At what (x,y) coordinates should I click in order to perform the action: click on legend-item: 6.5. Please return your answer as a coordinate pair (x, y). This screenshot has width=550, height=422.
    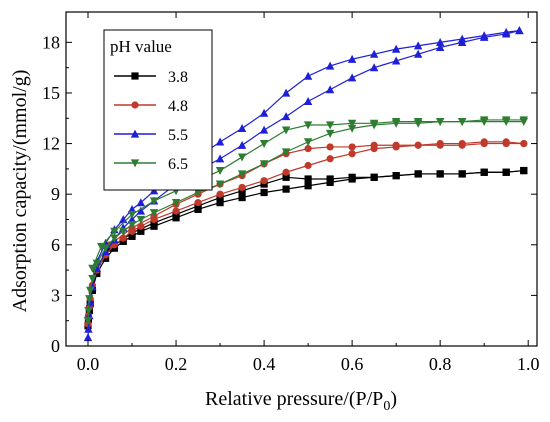
    Looking at the image, I should click on (151, 164).